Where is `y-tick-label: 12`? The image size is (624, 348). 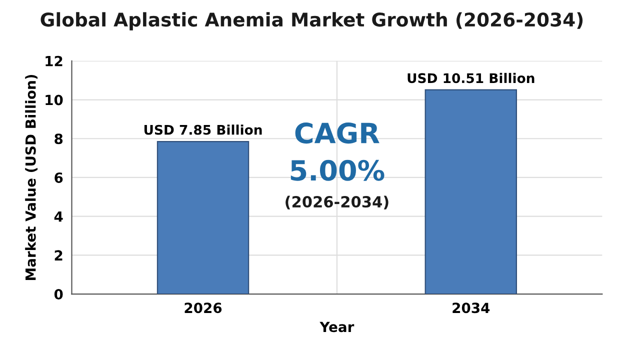 y-tick-label: 12 is located at coordinates (54, 61).